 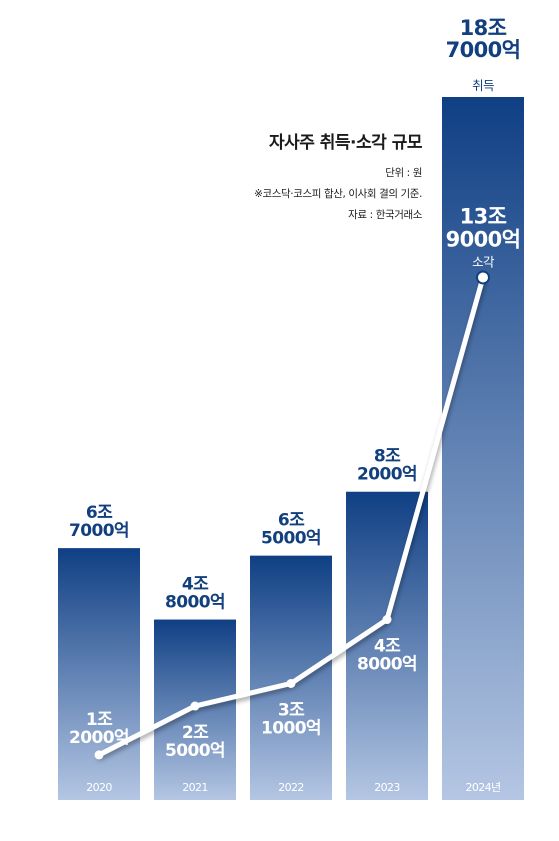 I want to click on acquisition-caption: 취득, so click(x=483, y=85).